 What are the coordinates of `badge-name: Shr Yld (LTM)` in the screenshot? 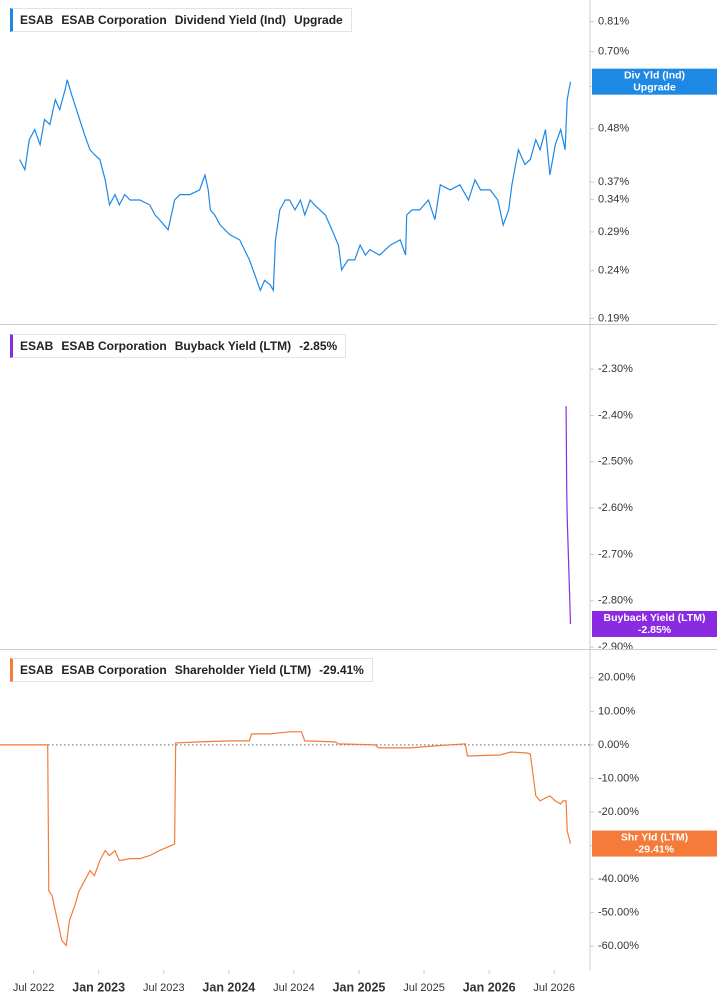 It's located at (654, 837).